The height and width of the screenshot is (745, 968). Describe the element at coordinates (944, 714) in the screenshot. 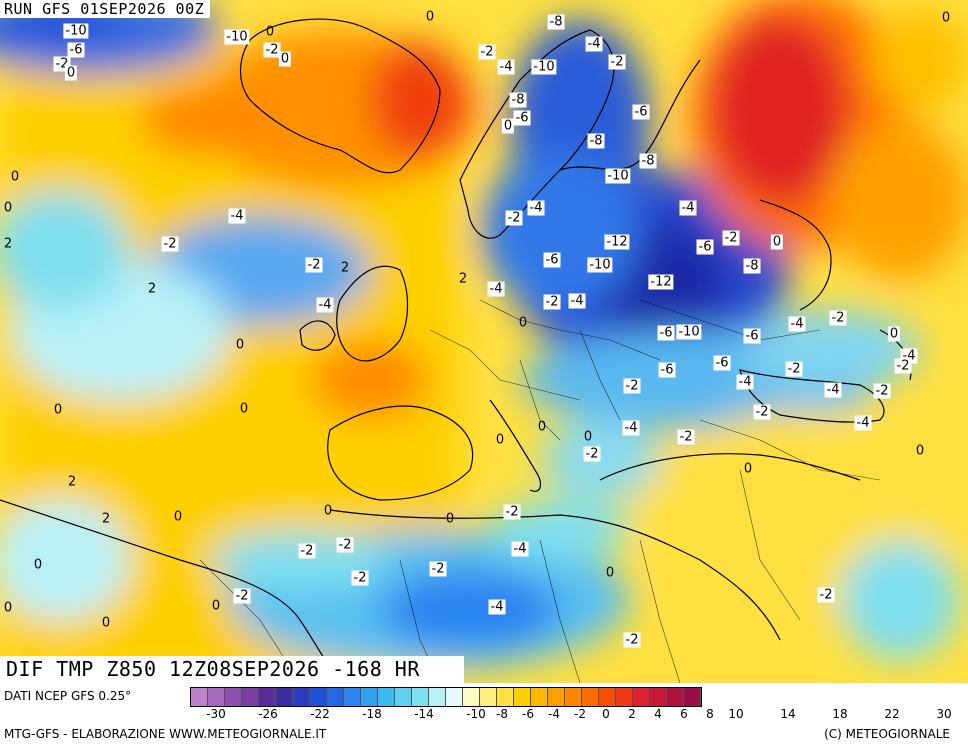

I see `color-scale-tick: 30` at that location.